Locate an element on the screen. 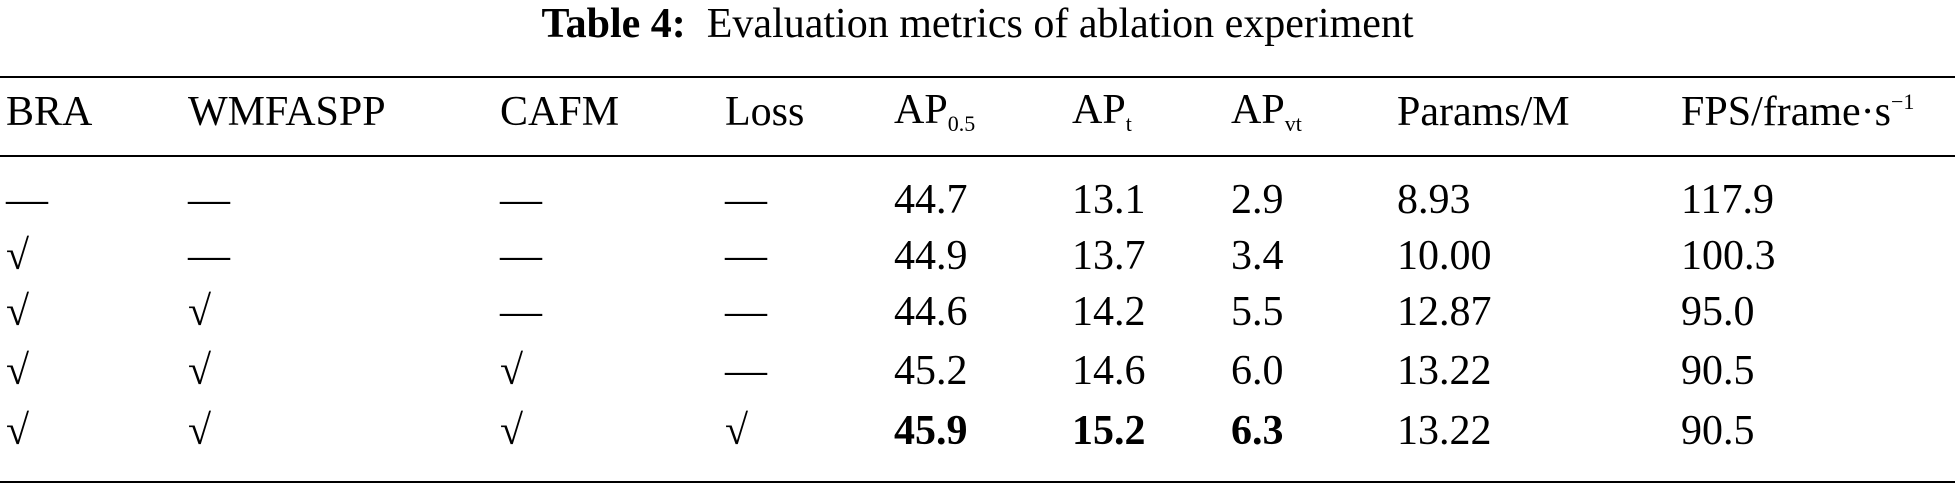  table-cell: 44.9 is located at coordinates (931, 256).